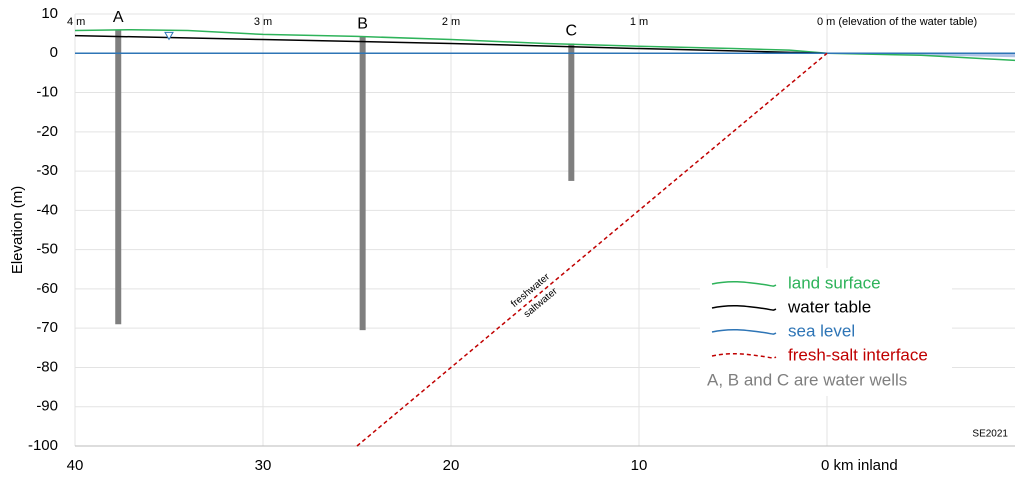 The width and height of the screenshot is (1024, 477). Describe the element at coordinates (47, 249) in the screenshot. I see `y-tick-label: -50` at that location.